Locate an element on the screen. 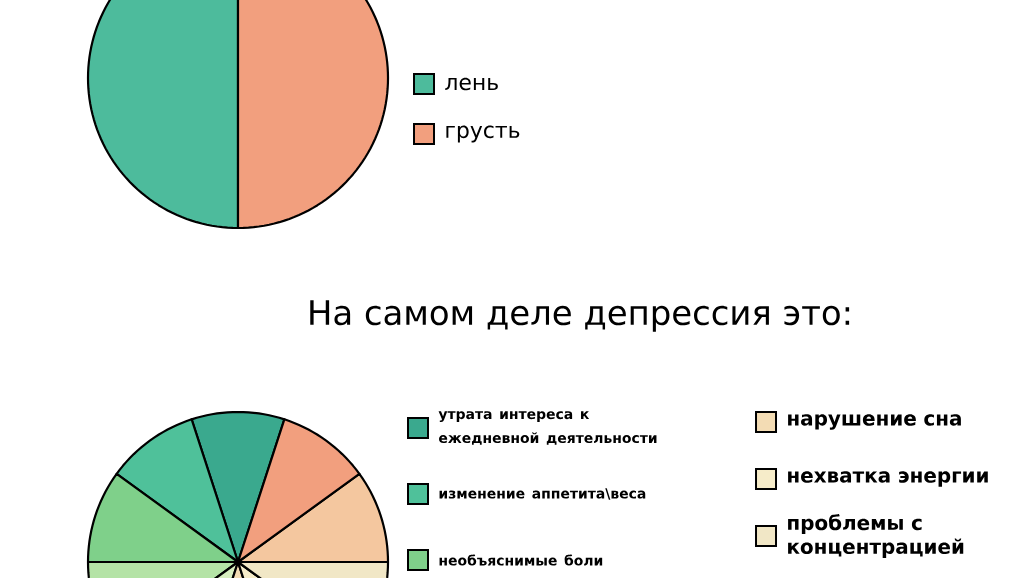 The width and height of the screenshot is (1032, 578). legend-label: лень is located at coordinates (471, 84).